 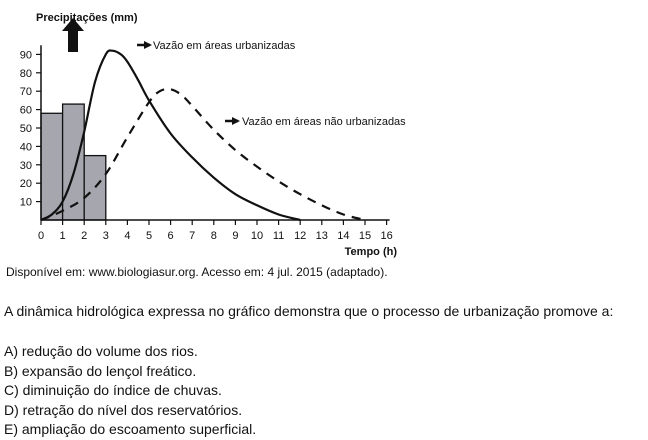 I want to click on y-tick-label: 70, so click(x=26, y=92).